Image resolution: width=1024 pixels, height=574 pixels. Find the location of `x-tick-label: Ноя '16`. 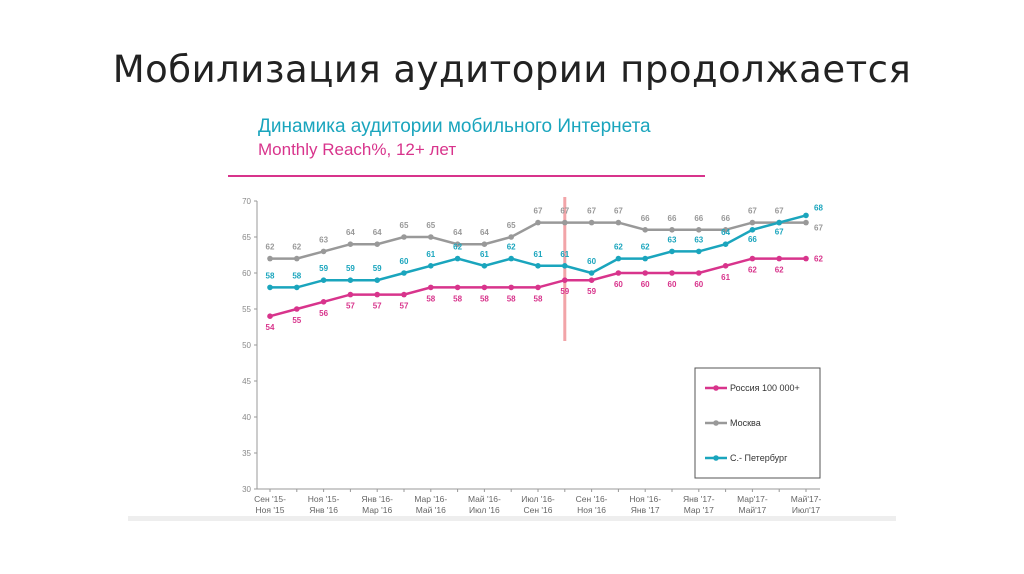

x-tick-label: Ноя '16 is located at coordinates (591, 510).